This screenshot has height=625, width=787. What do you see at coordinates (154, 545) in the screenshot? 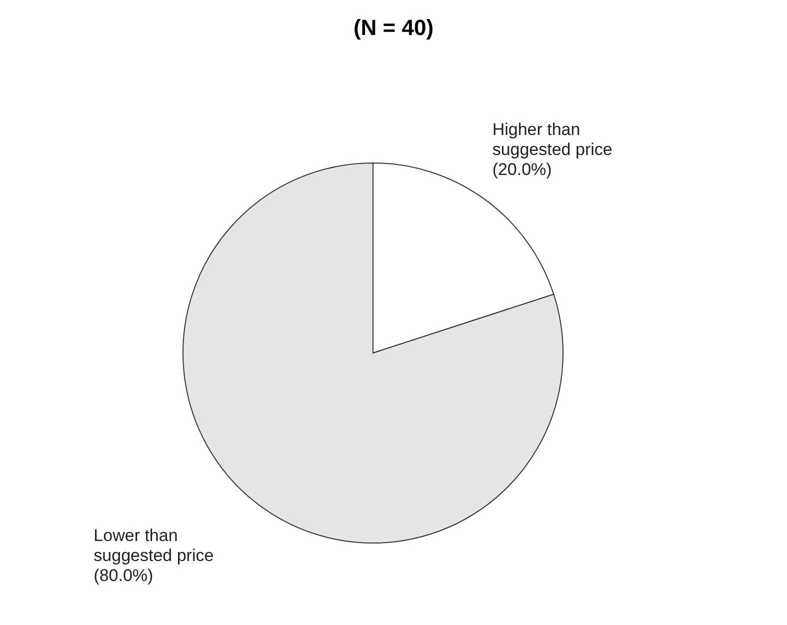
I see `slice-label: Lower than suggested price` at bounding box center [154, 545].